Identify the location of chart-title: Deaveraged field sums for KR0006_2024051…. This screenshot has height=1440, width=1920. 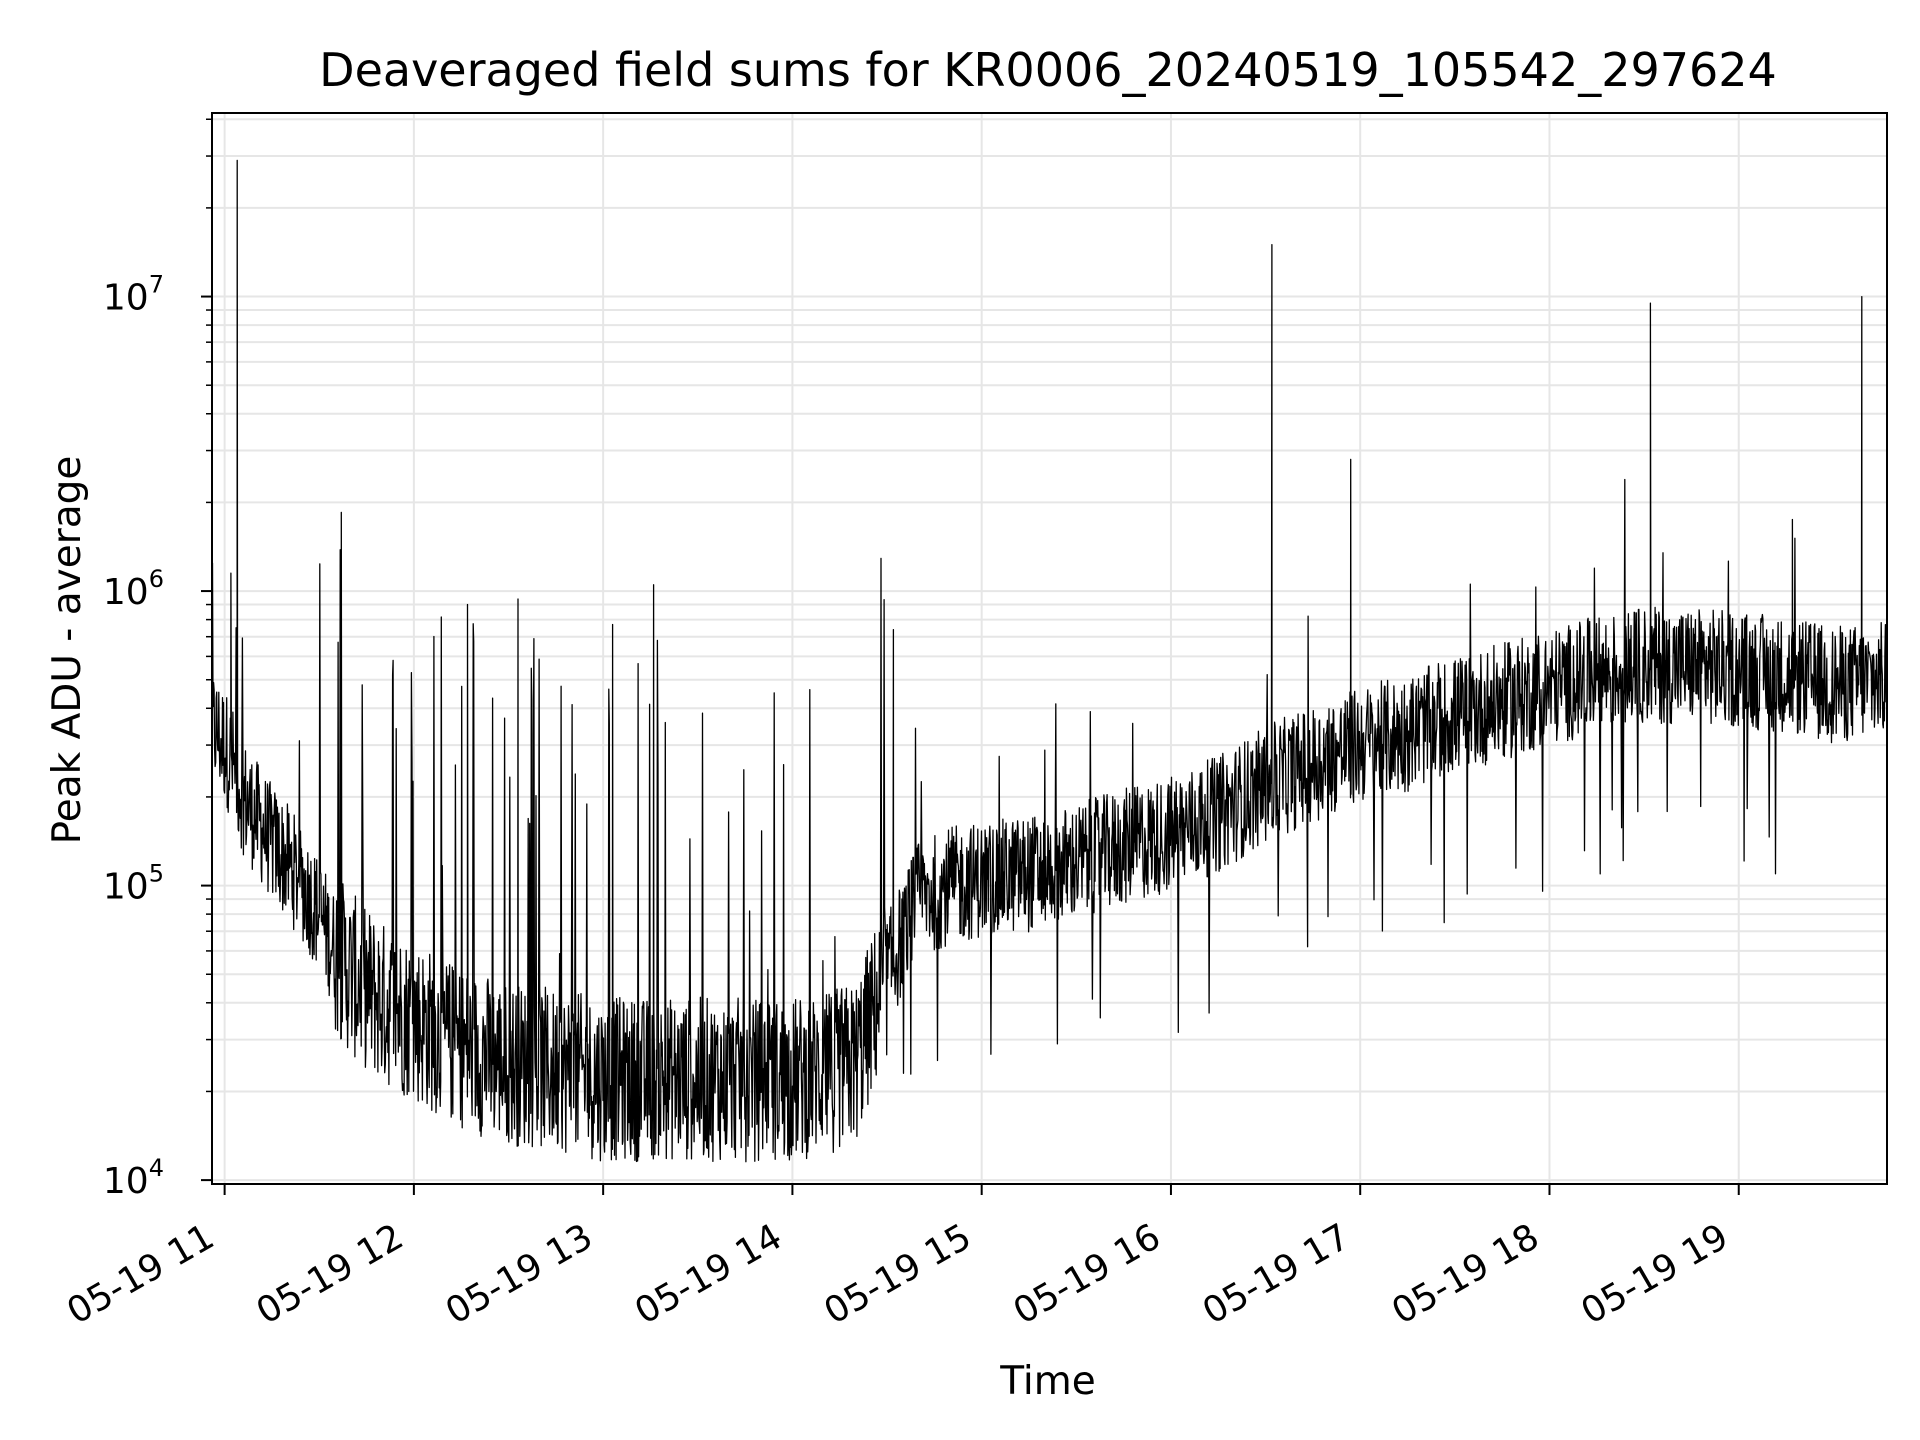
(1048, 70).